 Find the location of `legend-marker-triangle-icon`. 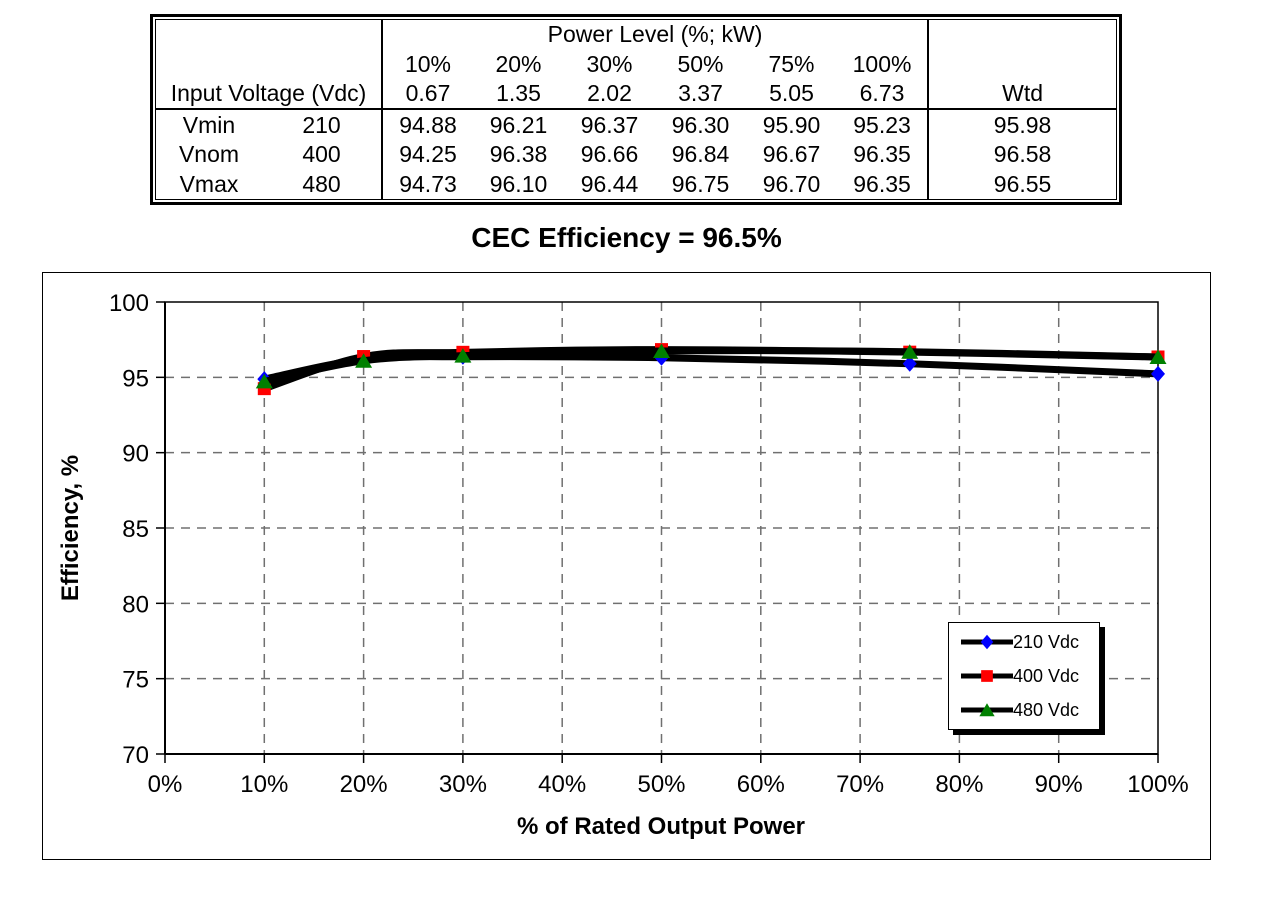

legend-marker-triangle-icon is located at coordinates (987, 710).